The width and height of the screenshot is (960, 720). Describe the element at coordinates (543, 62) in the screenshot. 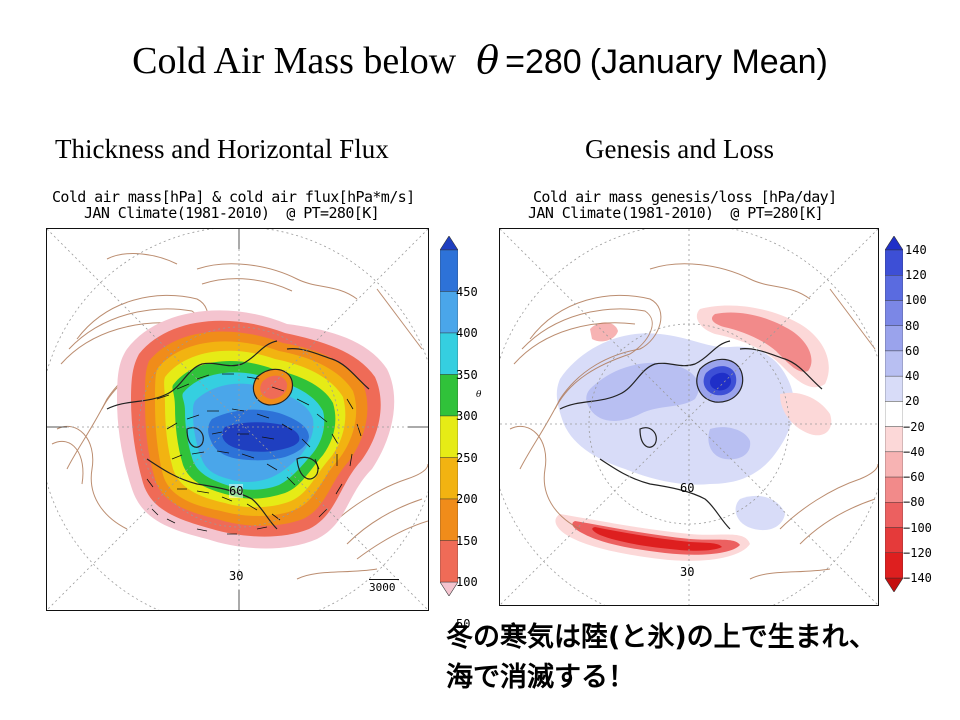

I see `title-value: =280` at that location.